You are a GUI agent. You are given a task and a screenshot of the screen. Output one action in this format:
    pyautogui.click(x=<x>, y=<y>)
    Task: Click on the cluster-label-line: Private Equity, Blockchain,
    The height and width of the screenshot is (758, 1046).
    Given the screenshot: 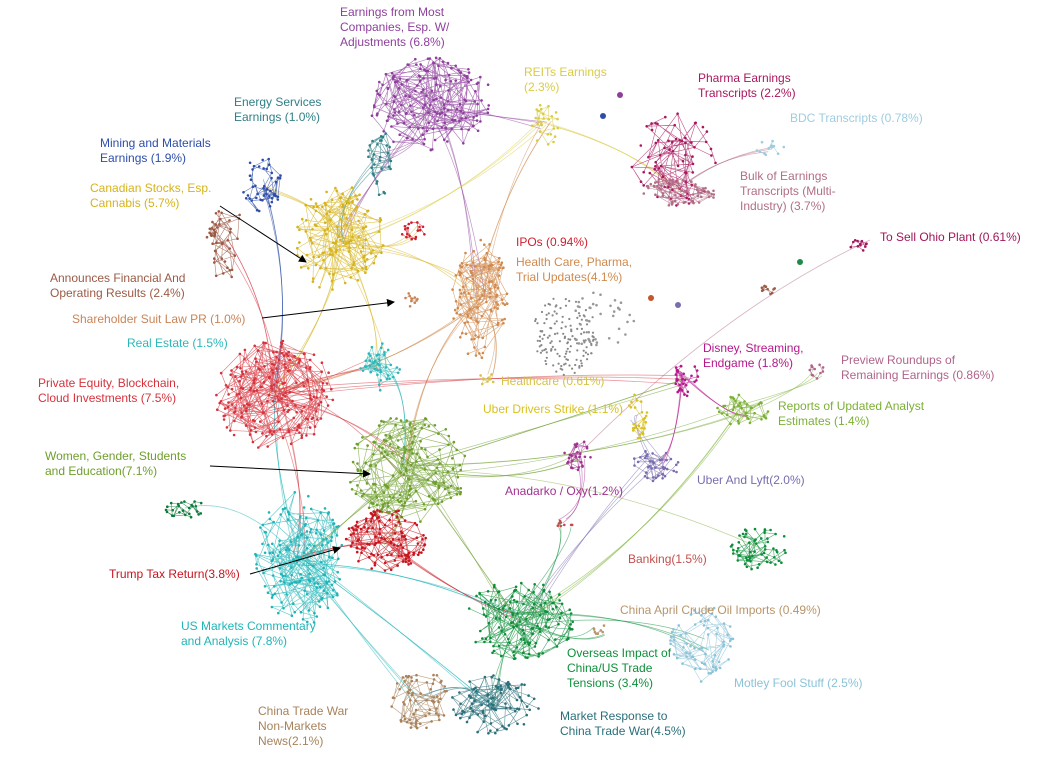 What is the action you would take?
    pyautogui.click(x=108, y=383)
    